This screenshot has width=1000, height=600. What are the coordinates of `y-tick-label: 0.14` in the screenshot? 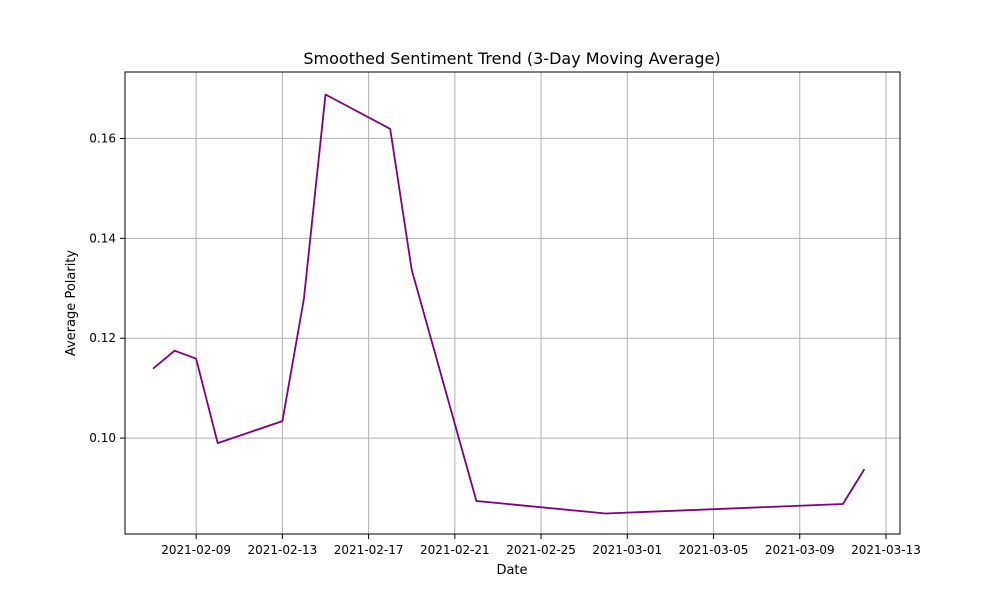 It's located at (102, 238).